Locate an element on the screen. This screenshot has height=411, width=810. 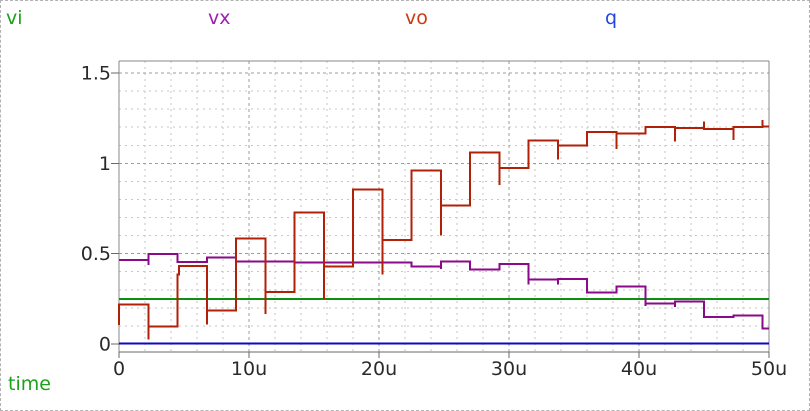
x-axis-title: time is located at coordinates (29, 384).